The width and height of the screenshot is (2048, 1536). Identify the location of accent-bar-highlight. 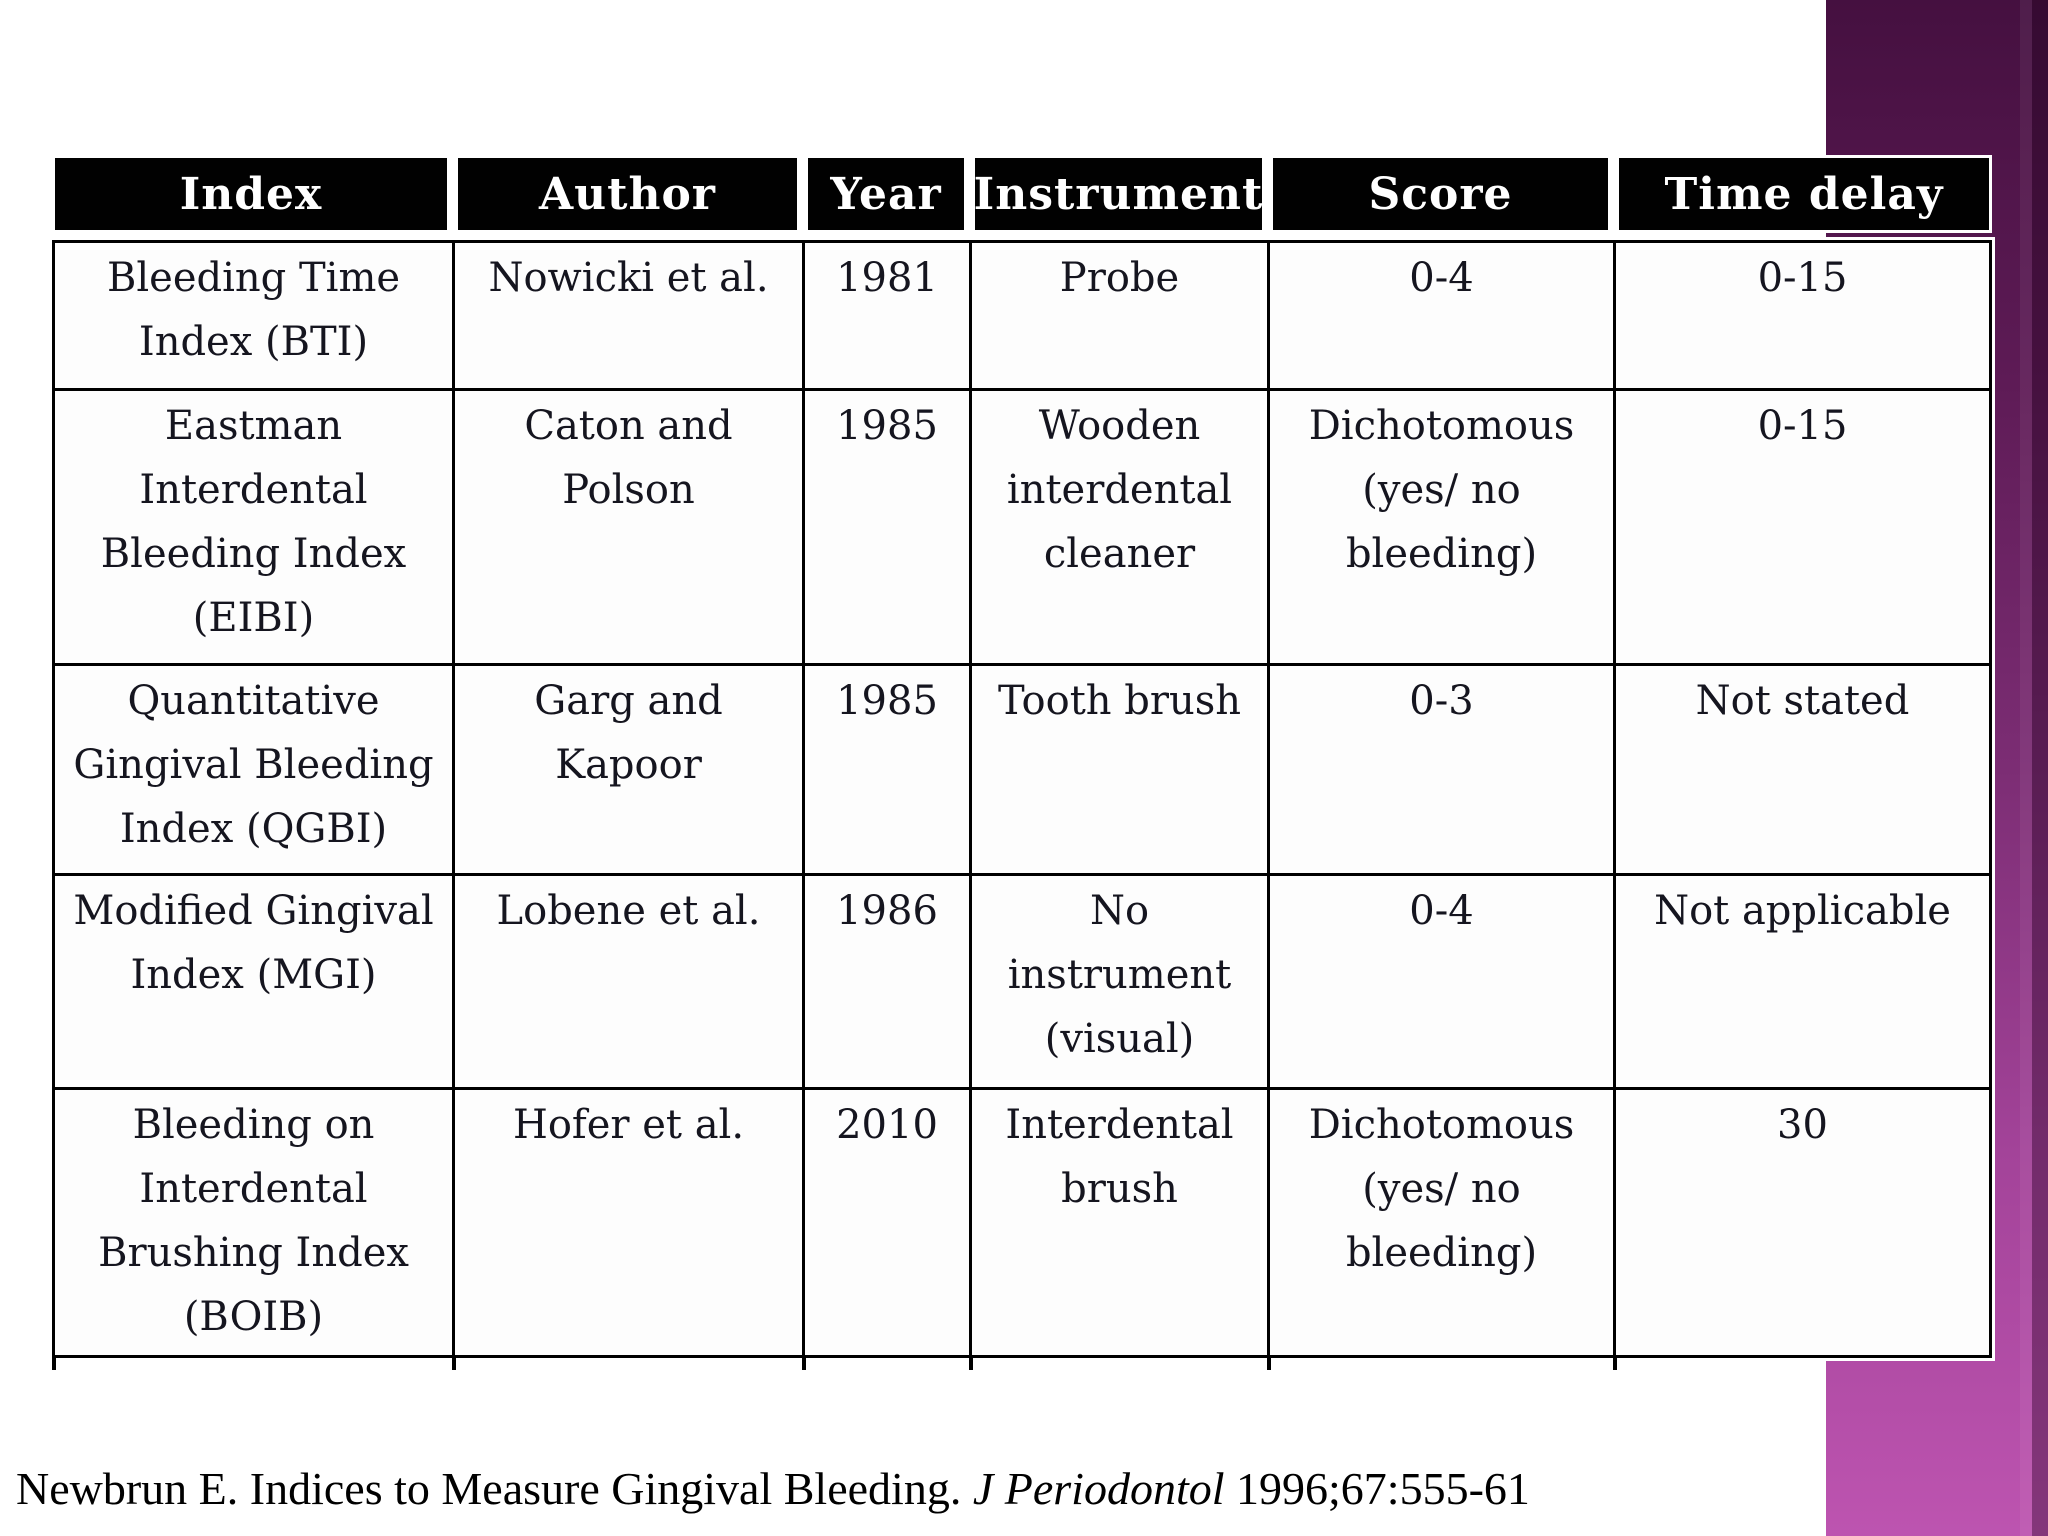
(2026, 768).